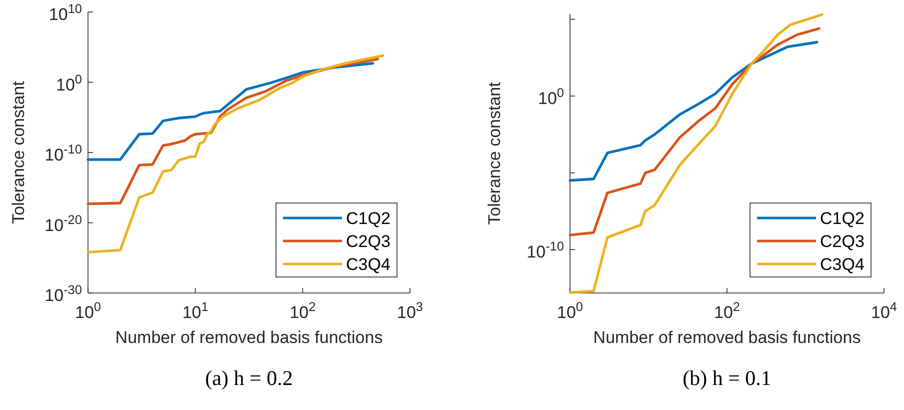 This screenshot has height=410, width=904. I want to click on x-tick-label: 10$^{0}$, so click(570, 310).